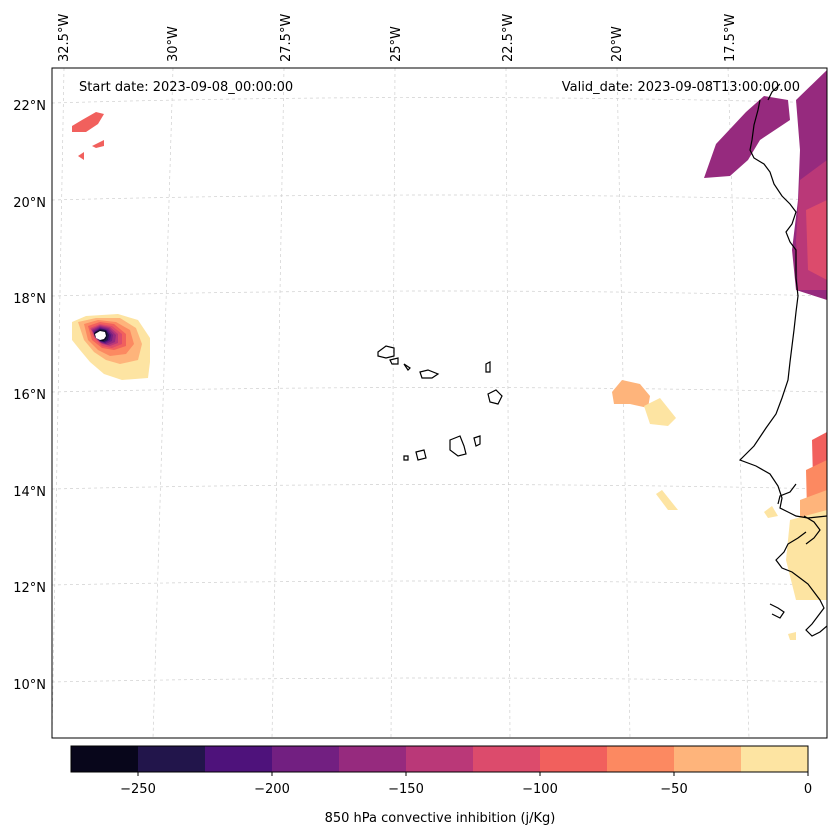  Describe the element at coordinates (738, 403) in the screenshot. I see `gridline-lon-17.5` at that location.